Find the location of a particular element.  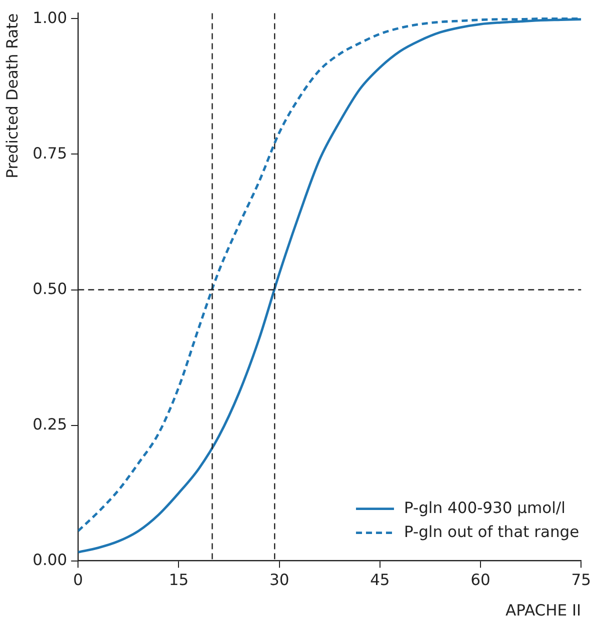

x-tick-label: 60 is located at coordinates (480, 580).